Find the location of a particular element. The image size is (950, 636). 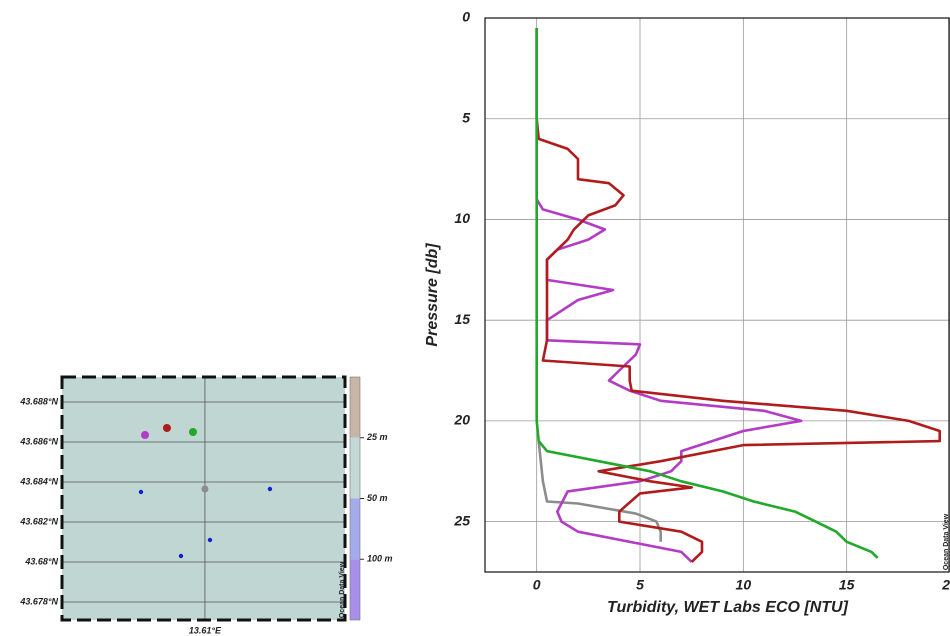

colorbar-label: 100 m is located at coordinates (380, 559).